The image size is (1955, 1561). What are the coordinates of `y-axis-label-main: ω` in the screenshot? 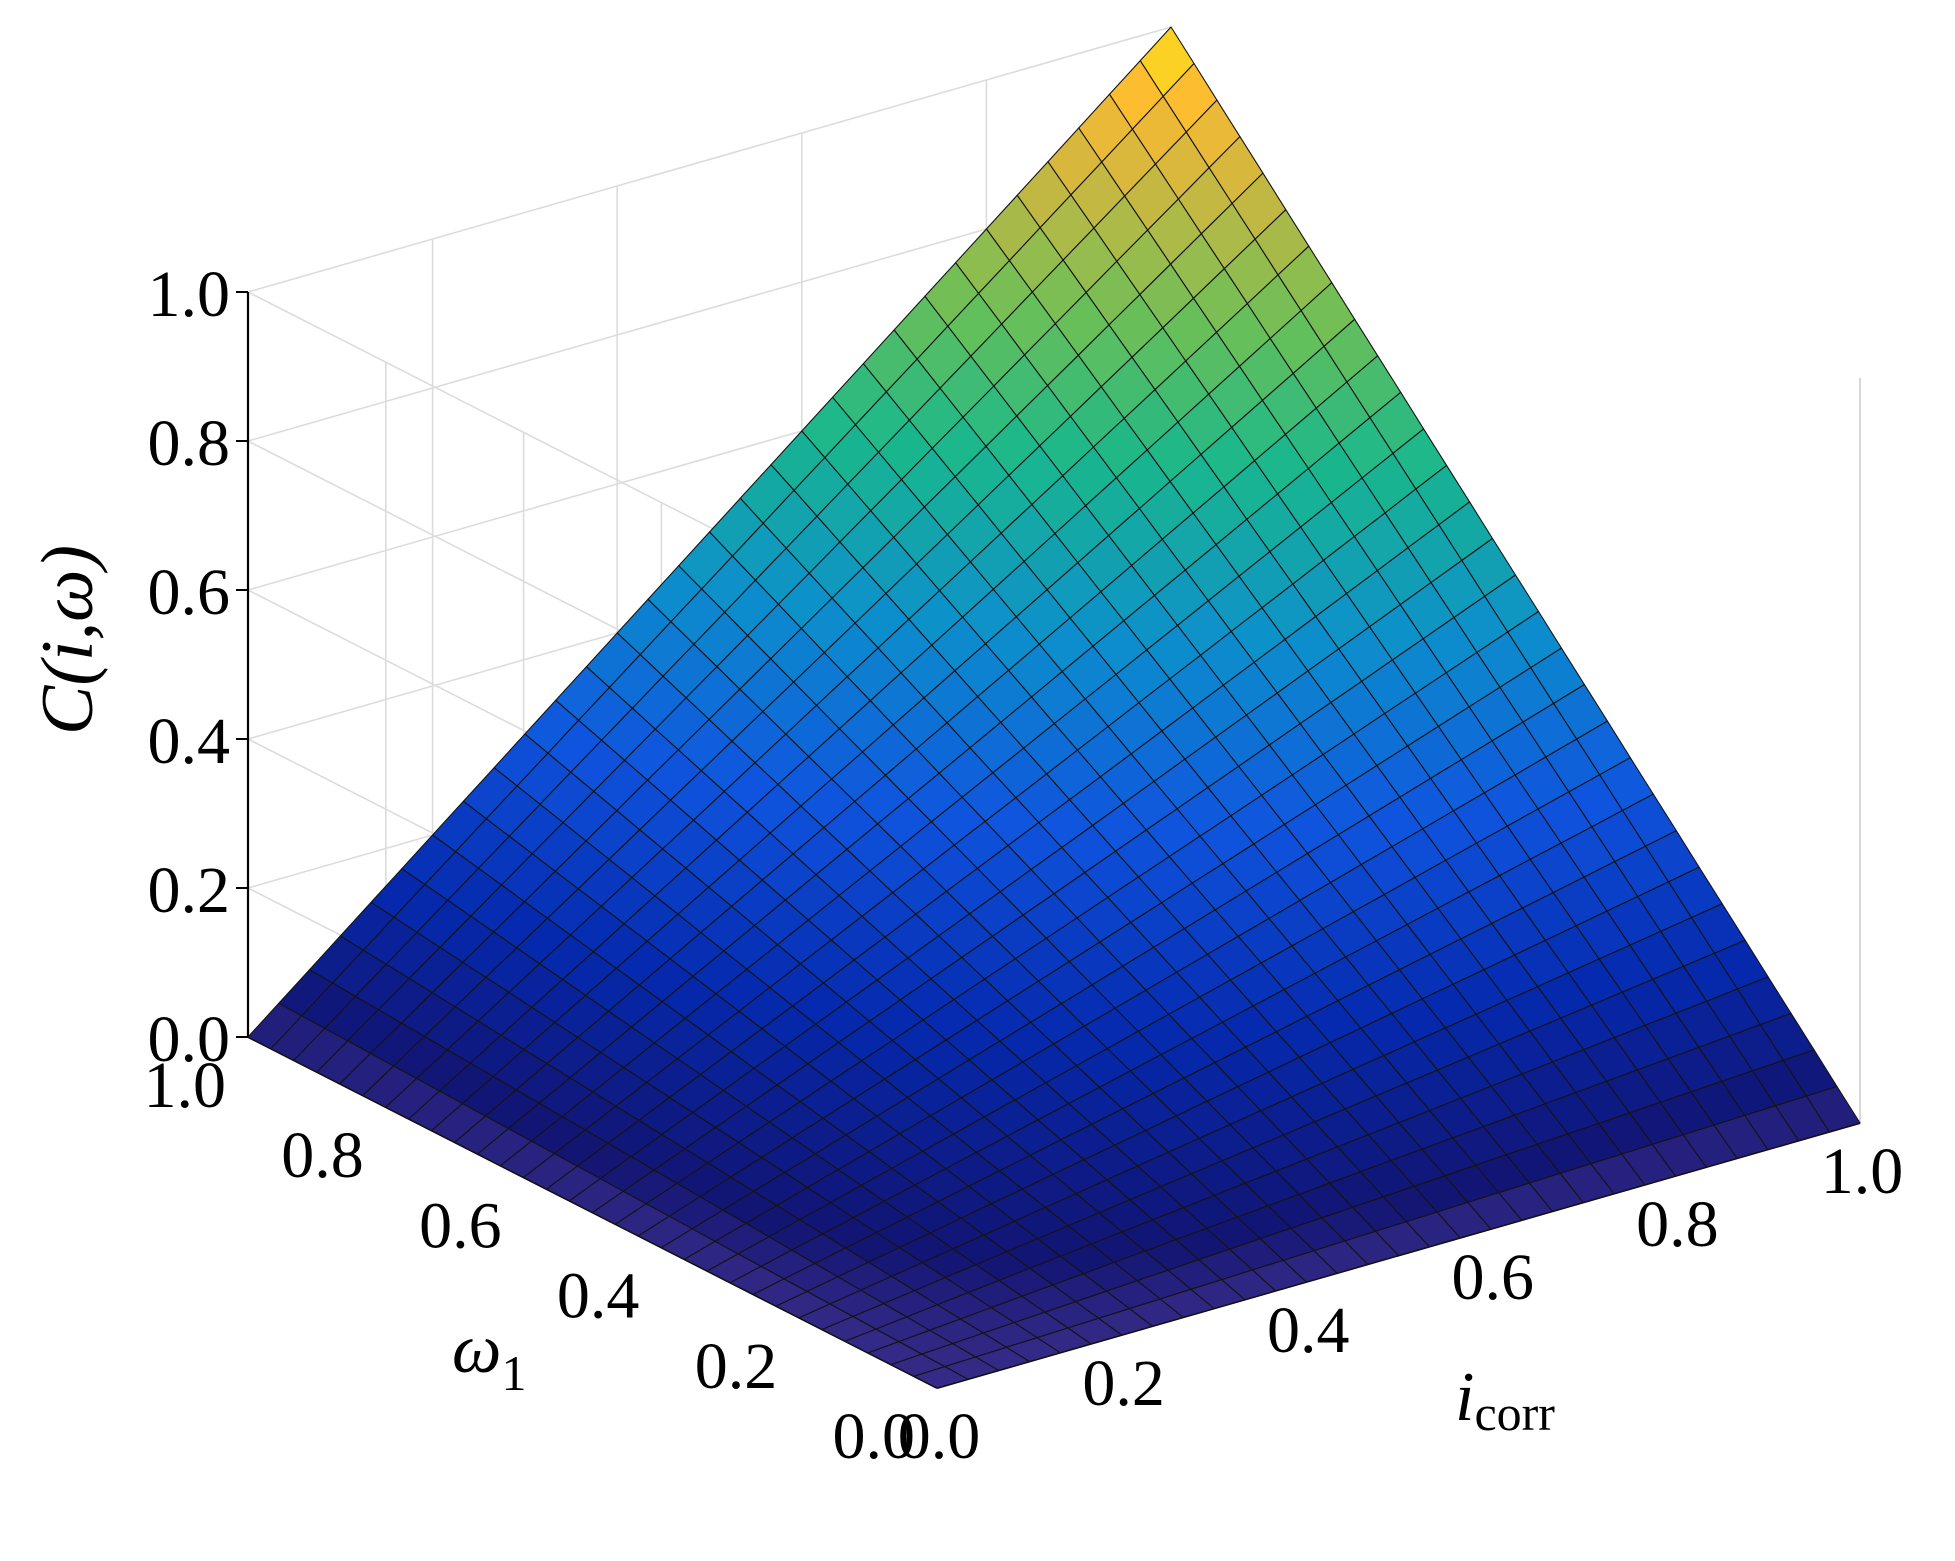 It's located at (476, 1349).